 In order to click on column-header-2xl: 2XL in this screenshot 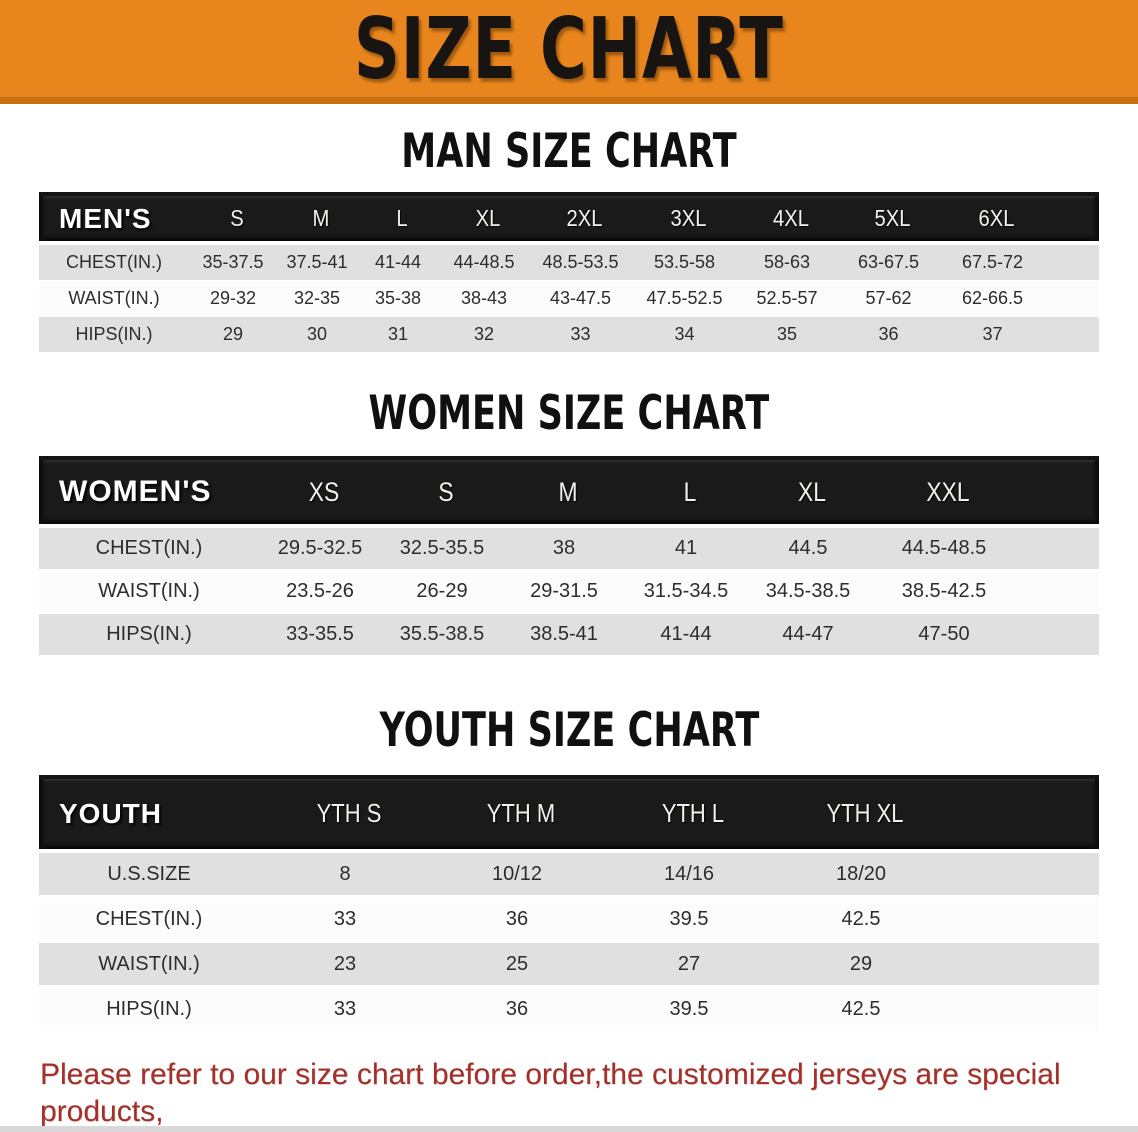, I will do `click(584, 218)`.